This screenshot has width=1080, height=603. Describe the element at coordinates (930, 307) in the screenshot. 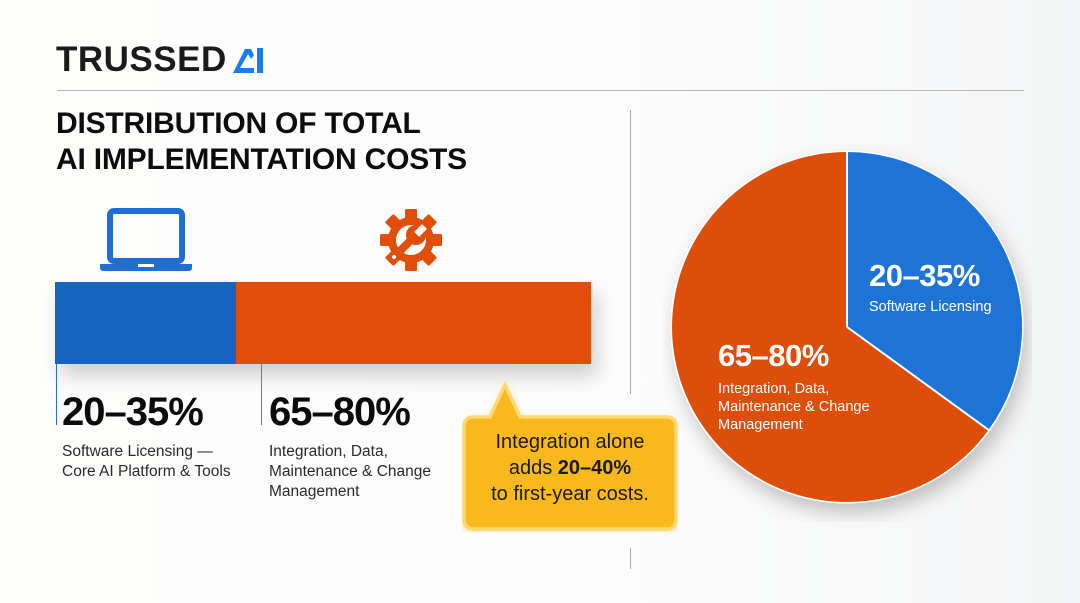

I see `pie-label-text: Software Licensing` at that location.